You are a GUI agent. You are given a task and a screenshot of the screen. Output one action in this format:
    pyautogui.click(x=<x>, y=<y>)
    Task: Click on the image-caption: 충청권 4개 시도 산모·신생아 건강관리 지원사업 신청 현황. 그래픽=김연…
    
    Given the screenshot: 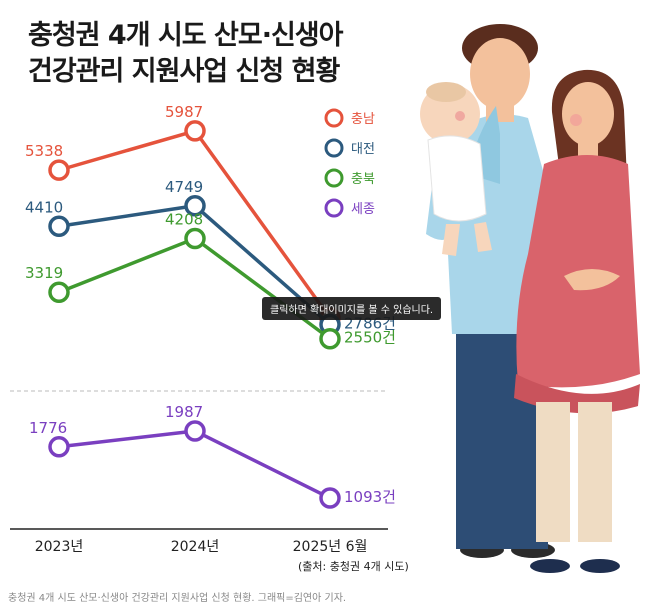 What is the action you would take?
    pyautogui.click(x=177, y=598)
    